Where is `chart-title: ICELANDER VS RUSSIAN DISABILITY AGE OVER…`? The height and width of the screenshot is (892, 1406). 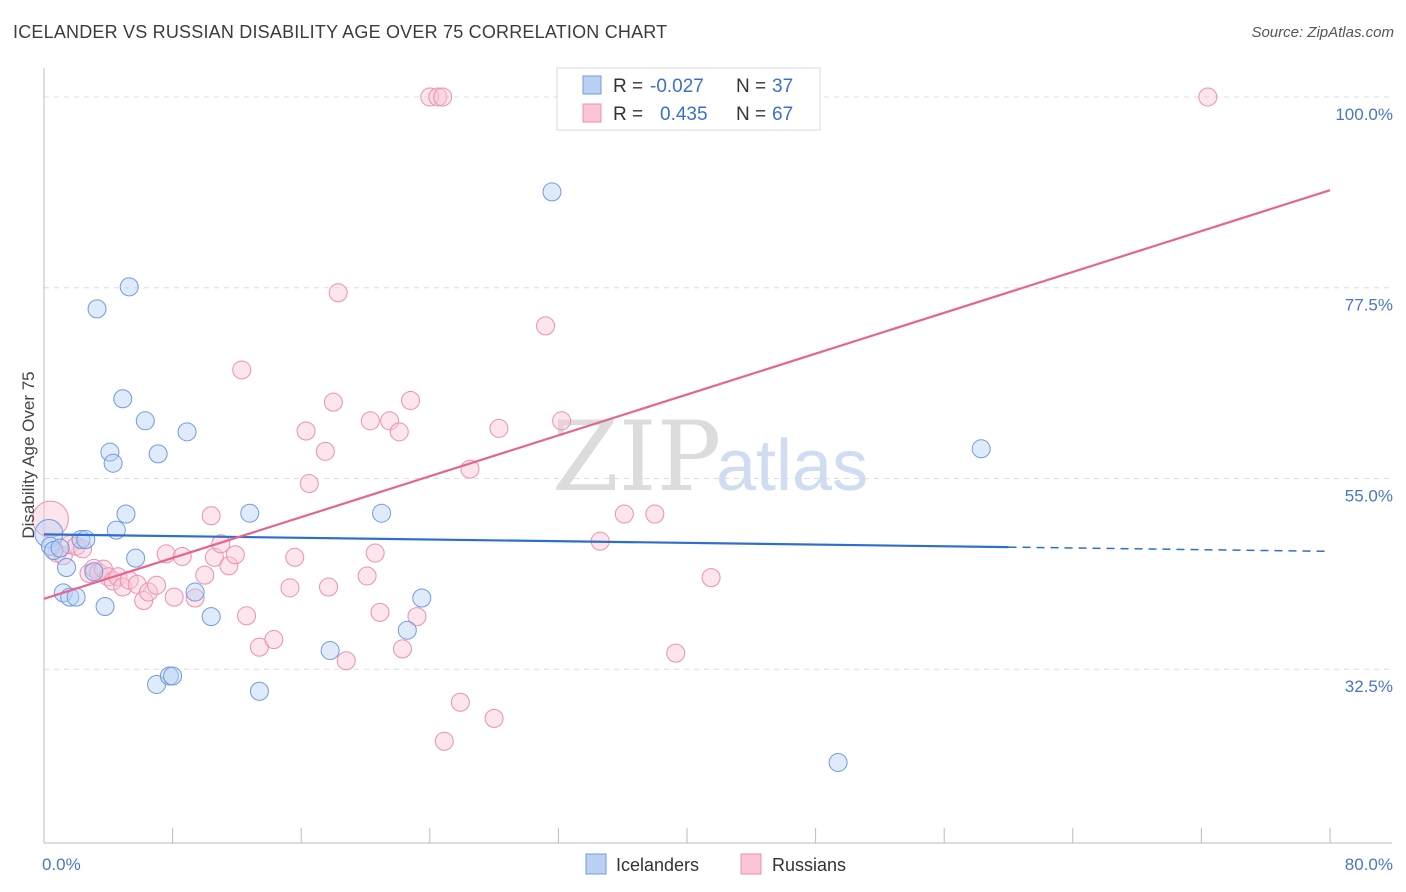
chart-title: ICELANDER VS RUSSIAN DISABILITY AGE OVER… is located at coordinates (340, 32).